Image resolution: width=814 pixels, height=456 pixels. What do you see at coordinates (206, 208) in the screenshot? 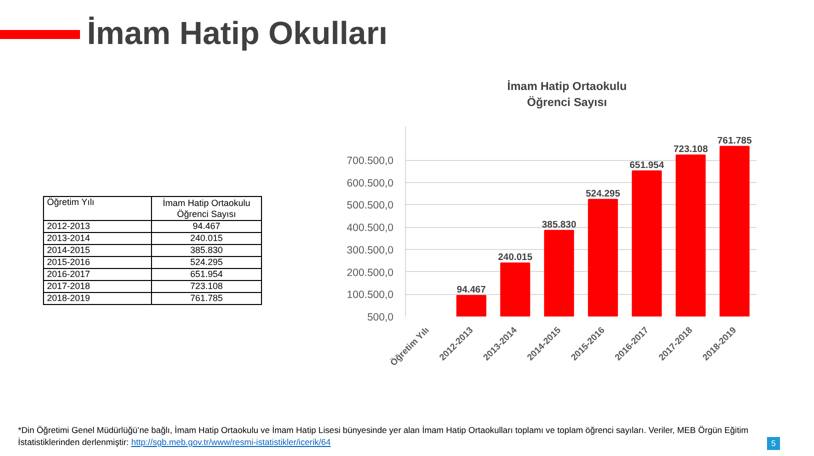
I see `text: İmam Hatip Ortaokulu Öğrenci Sayısı` at bounding box center [206, 208].